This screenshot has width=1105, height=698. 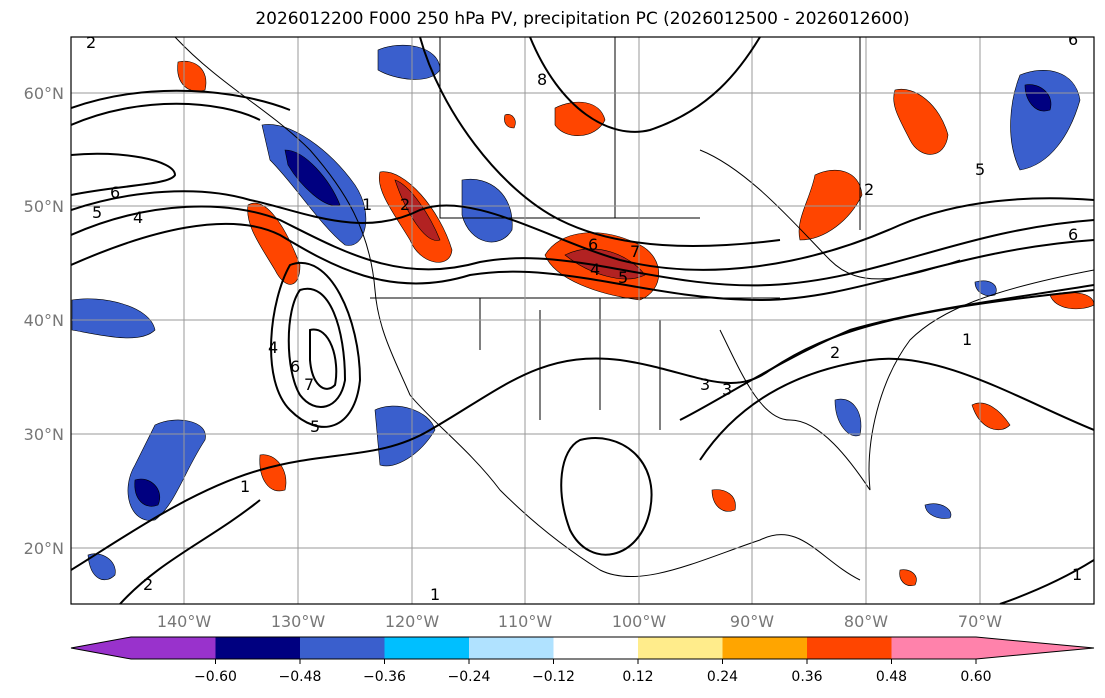 I want to click on colorbar-tick-label: 0.36, so click(x=806, y=677).